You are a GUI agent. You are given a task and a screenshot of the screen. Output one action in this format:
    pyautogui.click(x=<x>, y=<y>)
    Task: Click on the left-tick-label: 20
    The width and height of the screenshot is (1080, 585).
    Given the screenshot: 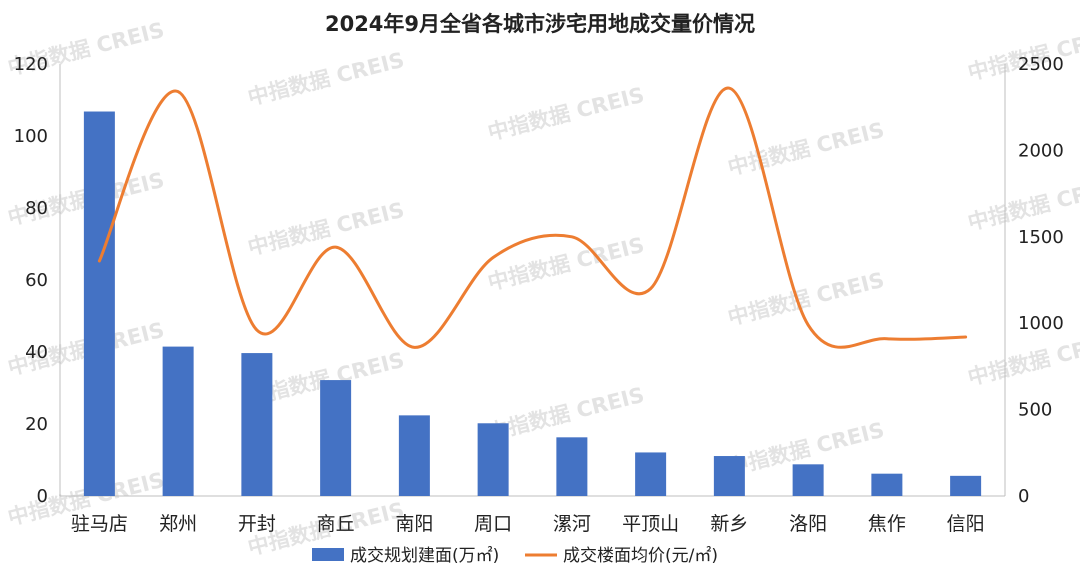 What is the action you would take?
    pyautogui.click(x=36, y=424)
    